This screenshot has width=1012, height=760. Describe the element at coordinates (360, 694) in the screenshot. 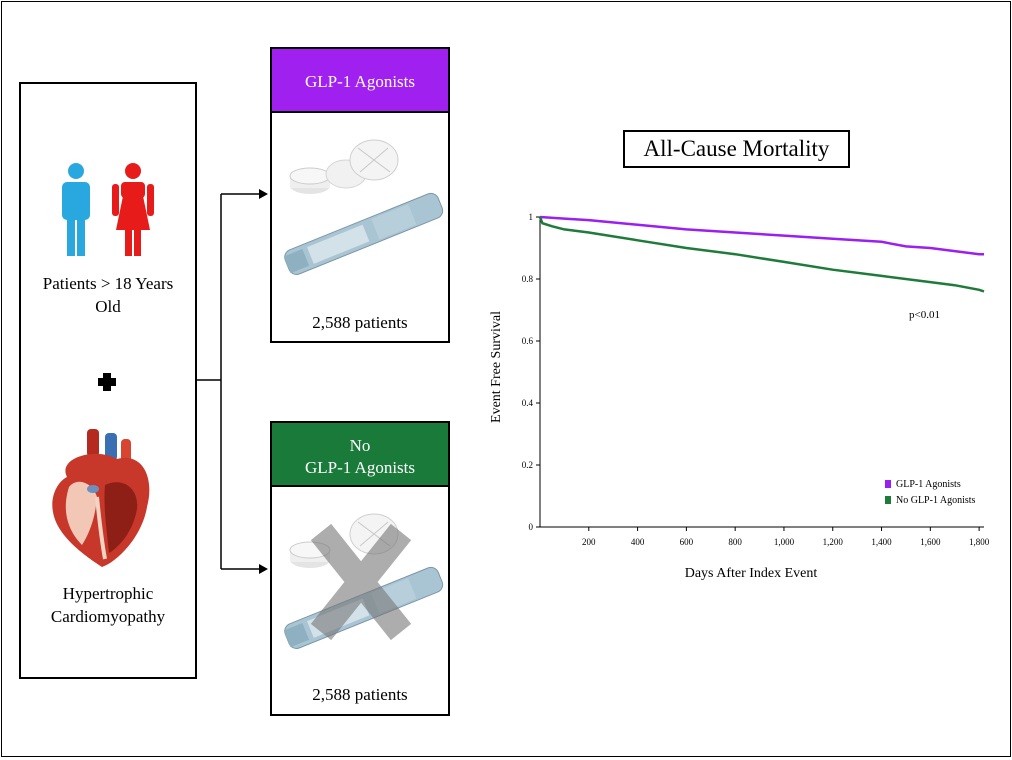

I see `no-glp1-patient-count: 2,588 patients` at that location.